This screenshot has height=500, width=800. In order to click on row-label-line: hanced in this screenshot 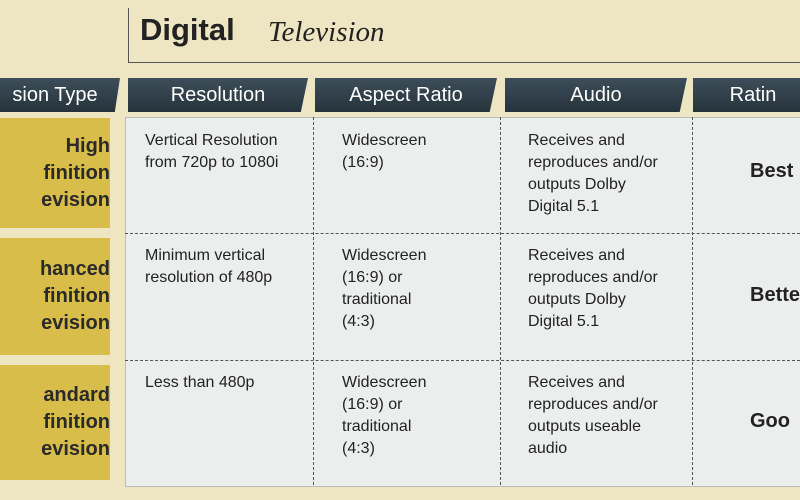, I will do `click(74, 269)`.